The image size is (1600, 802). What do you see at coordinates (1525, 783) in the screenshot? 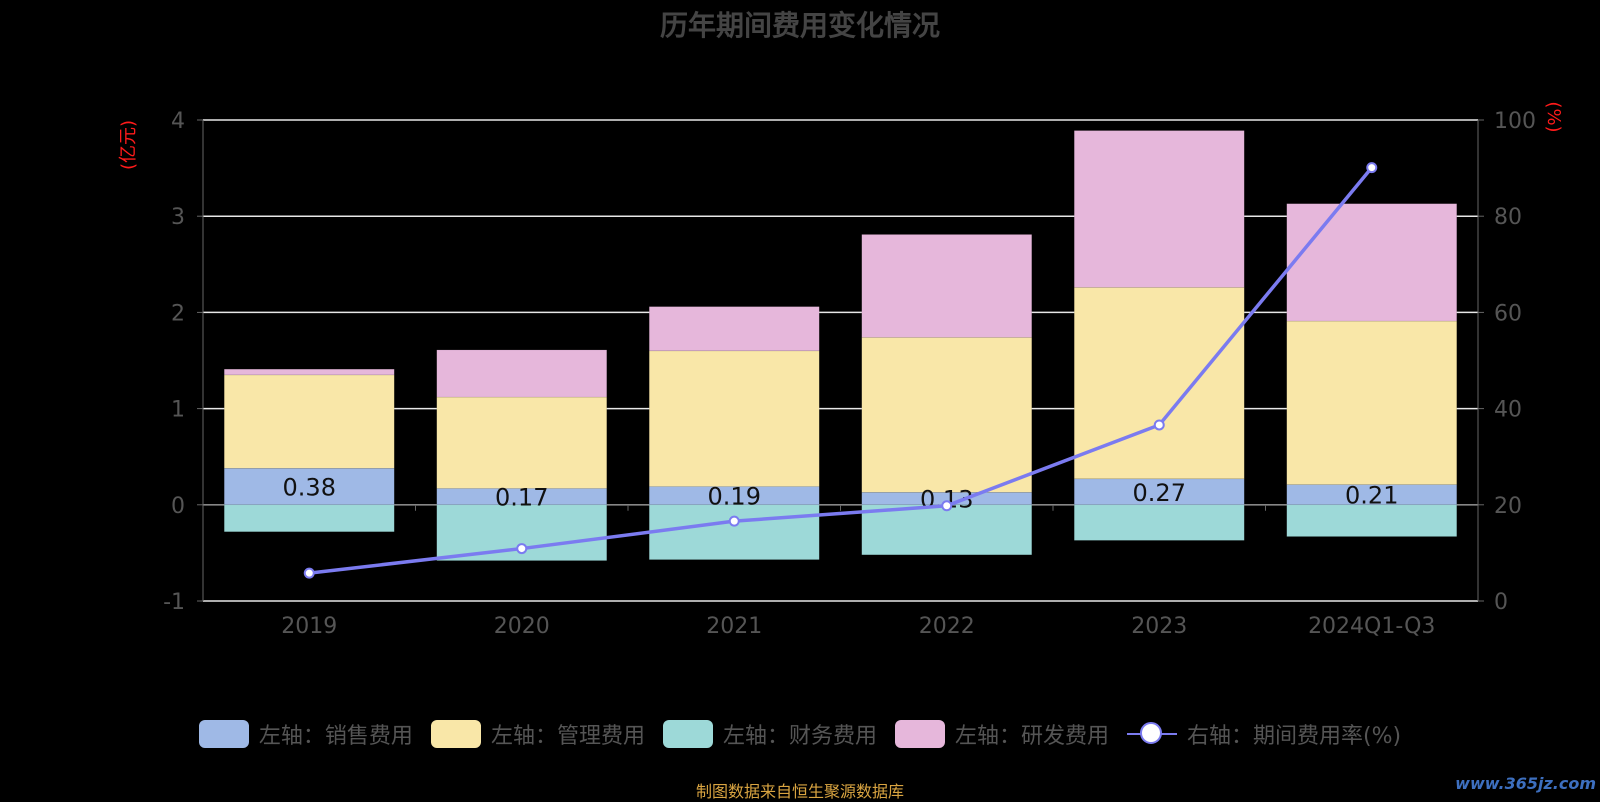
I see `watermark-text: www.365jz.com` at bounding box center [1525, 783].